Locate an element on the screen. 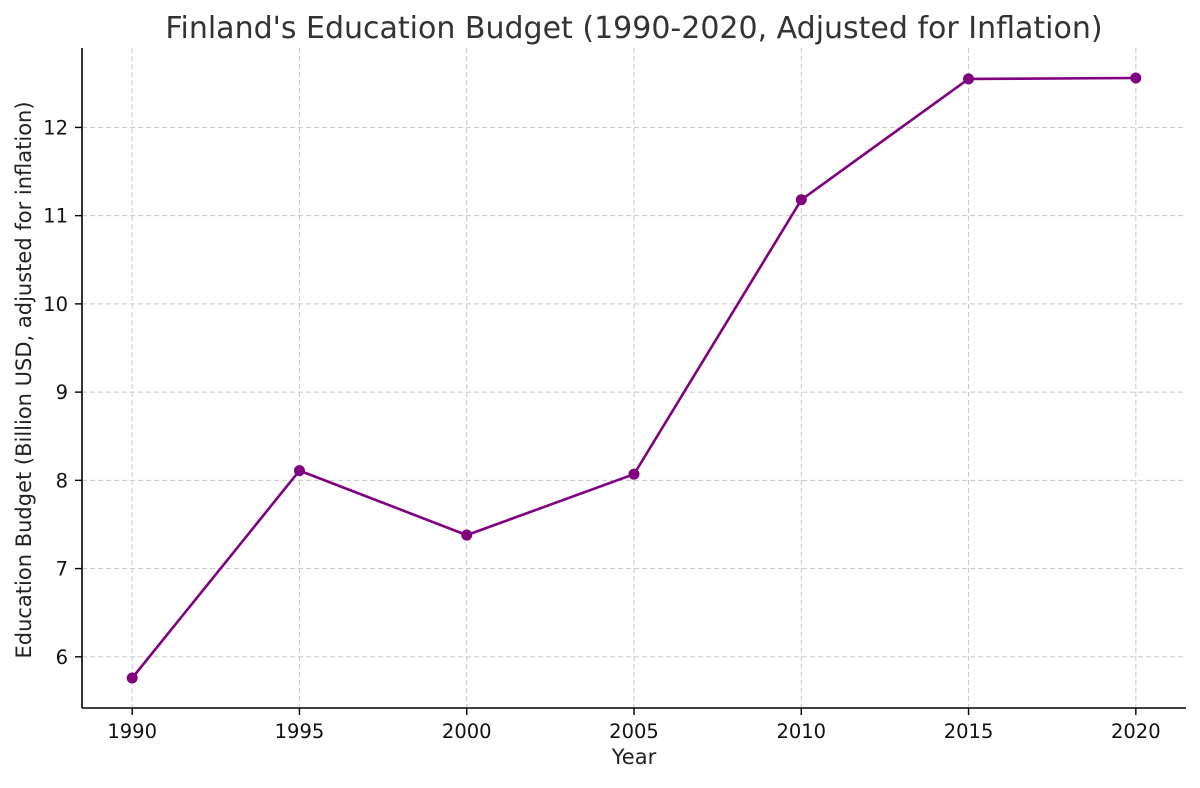 The width and height of the screenshot is (1200, 788). x-tick-label: 1995 is located at coordinates (300, 731).